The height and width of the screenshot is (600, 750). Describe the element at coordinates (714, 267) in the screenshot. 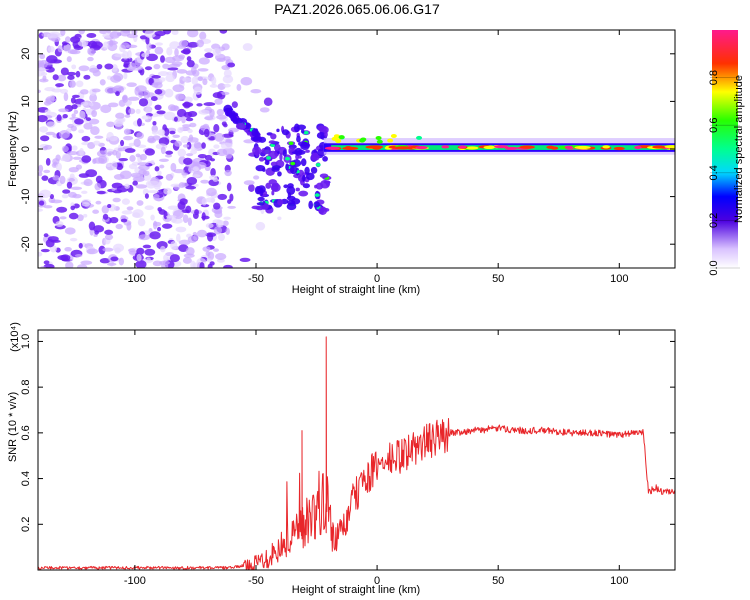

I see `colorbar-tick-label: 0.0` at that location.